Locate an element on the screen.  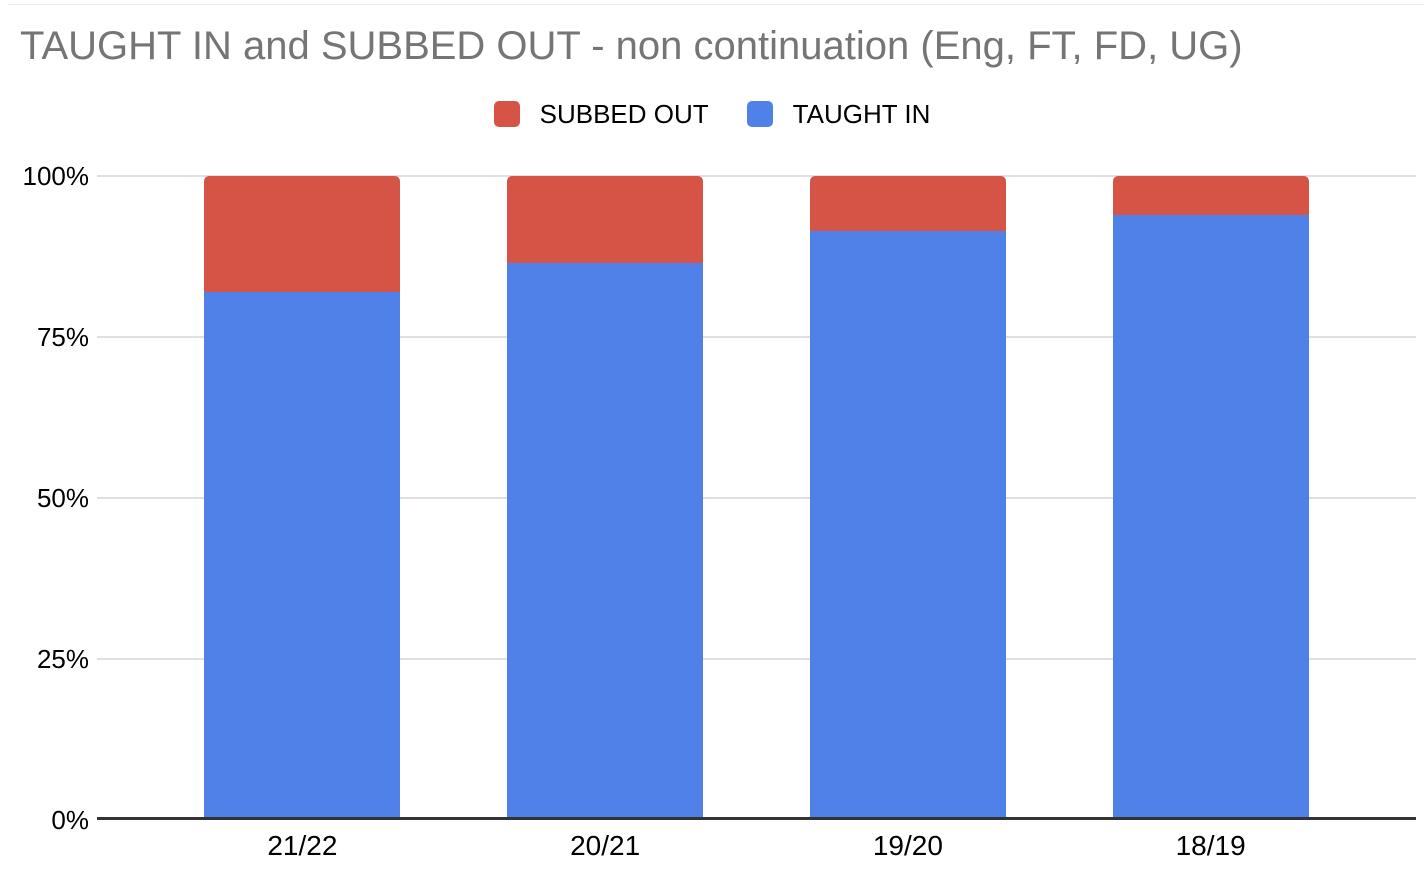
legend-label-taught-in: TAUGHT IN is located at coordinates (861, 114).